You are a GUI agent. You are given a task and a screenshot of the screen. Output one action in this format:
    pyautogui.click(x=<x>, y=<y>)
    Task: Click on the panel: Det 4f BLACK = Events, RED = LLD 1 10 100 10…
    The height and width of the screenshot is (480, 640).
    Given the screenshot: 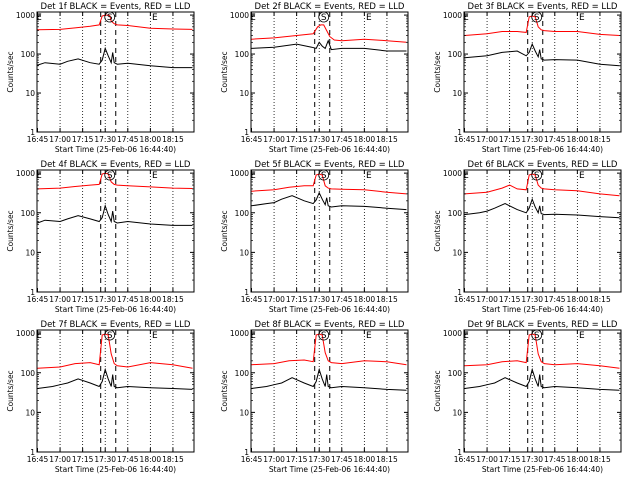 What is the action you would take?
    pyautogui.click(x=100, y=237)
    